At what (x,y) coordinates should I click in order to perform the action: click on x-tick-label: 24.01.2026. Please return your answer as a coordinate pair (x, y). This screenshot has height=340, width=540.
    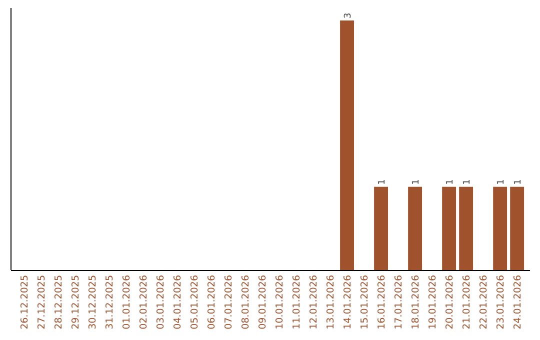
    Looking at the image, I should click on (518, 302).